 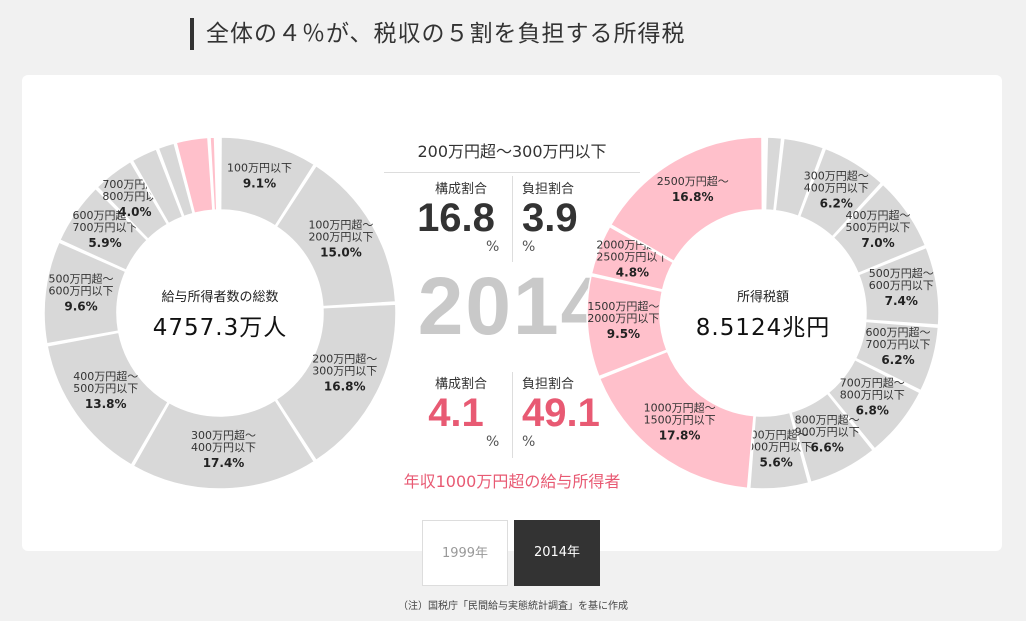 What do you see at coordinates (776, 446) in the screenshot?
I see `segment-label: 1000万円以下` at bounding box center [776, 446].